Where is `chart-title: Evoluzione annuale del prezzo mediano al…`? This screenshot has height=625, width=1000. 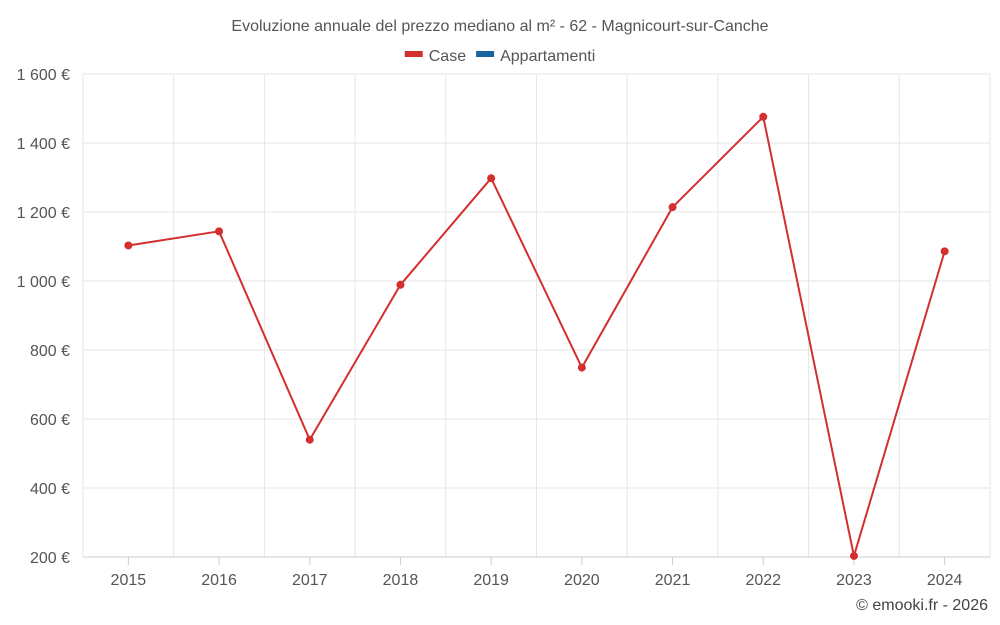
chart-title: Evoluzione annuale del prezzo mediano al… is located at coordinates (499, 26).